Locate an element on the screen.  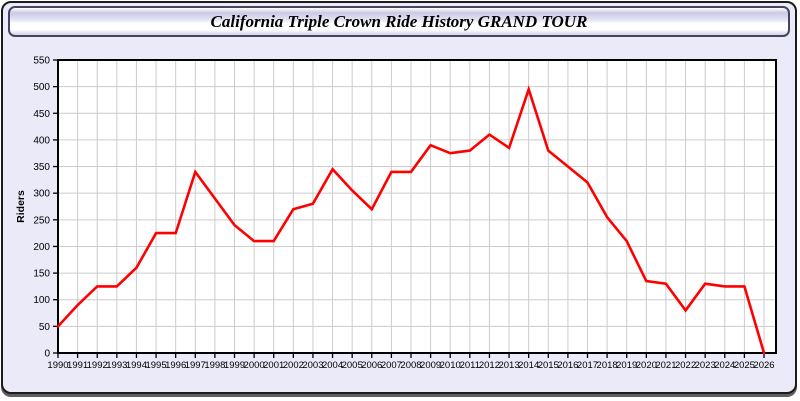
x-tick-label: 2018 is located at coordinates (607, 365).